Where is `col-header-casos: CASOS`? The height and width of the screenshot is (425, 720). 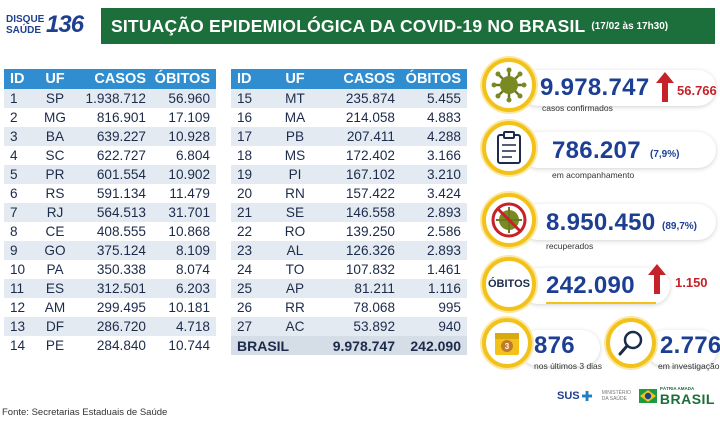
col-header-casos: CASOS is located at coordinates (358, 79).